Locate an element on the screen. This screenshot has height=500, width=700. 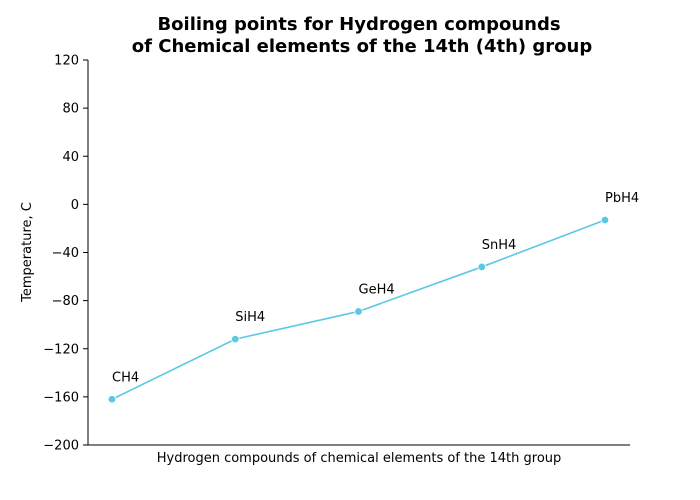
y-tick-label: −200 is located at coordinates (61, 446).